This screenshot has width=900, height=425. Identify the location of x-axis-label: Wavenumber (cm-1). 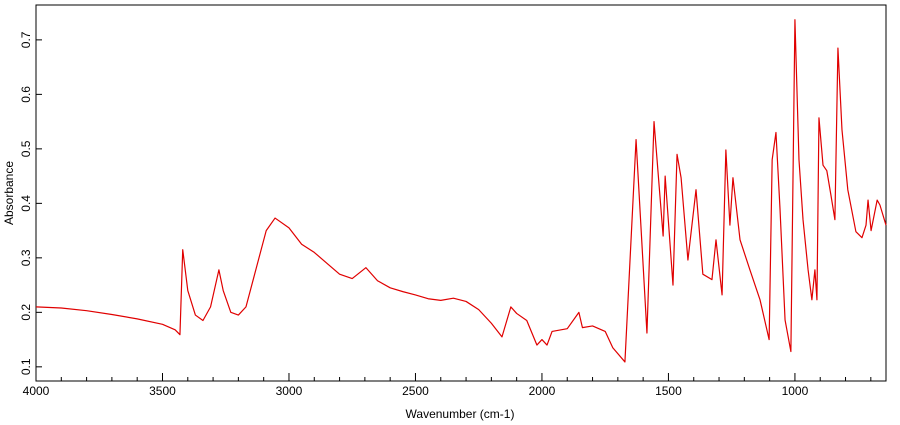
(460, 414).